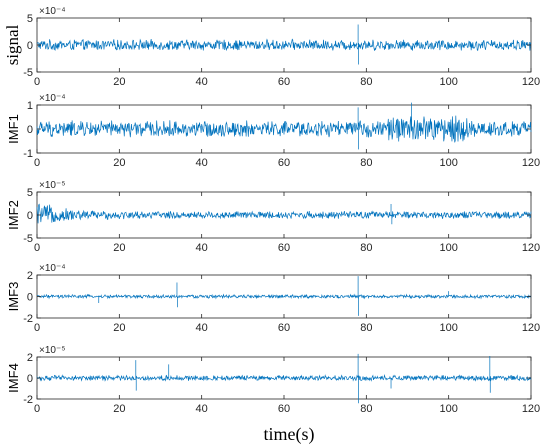  Describe the element at coordinates (13, 215) in the screenshot. I see `y-axis-label: IMF2` at that location.